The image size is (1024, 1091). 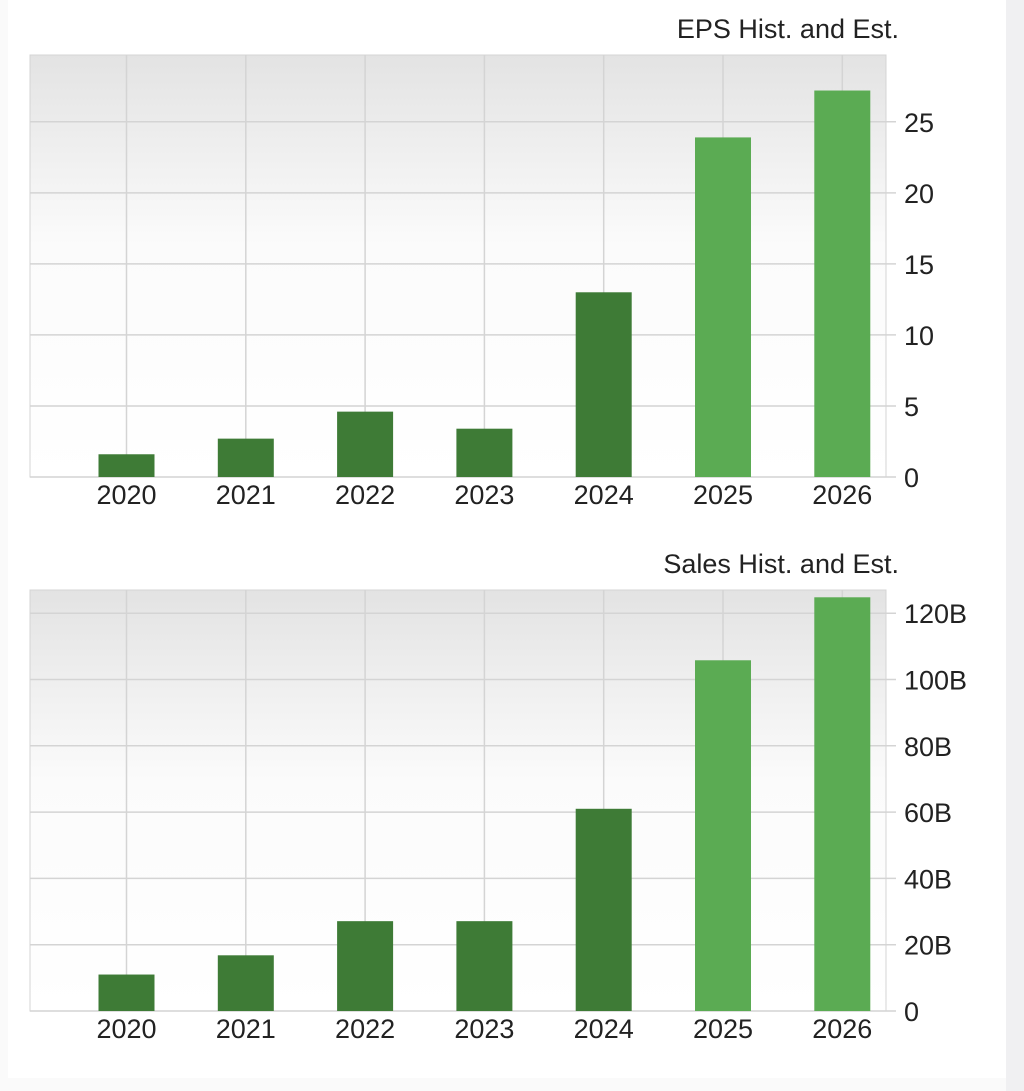 I want to click on y-tick-label: 40B, so click(x=928, y=879).